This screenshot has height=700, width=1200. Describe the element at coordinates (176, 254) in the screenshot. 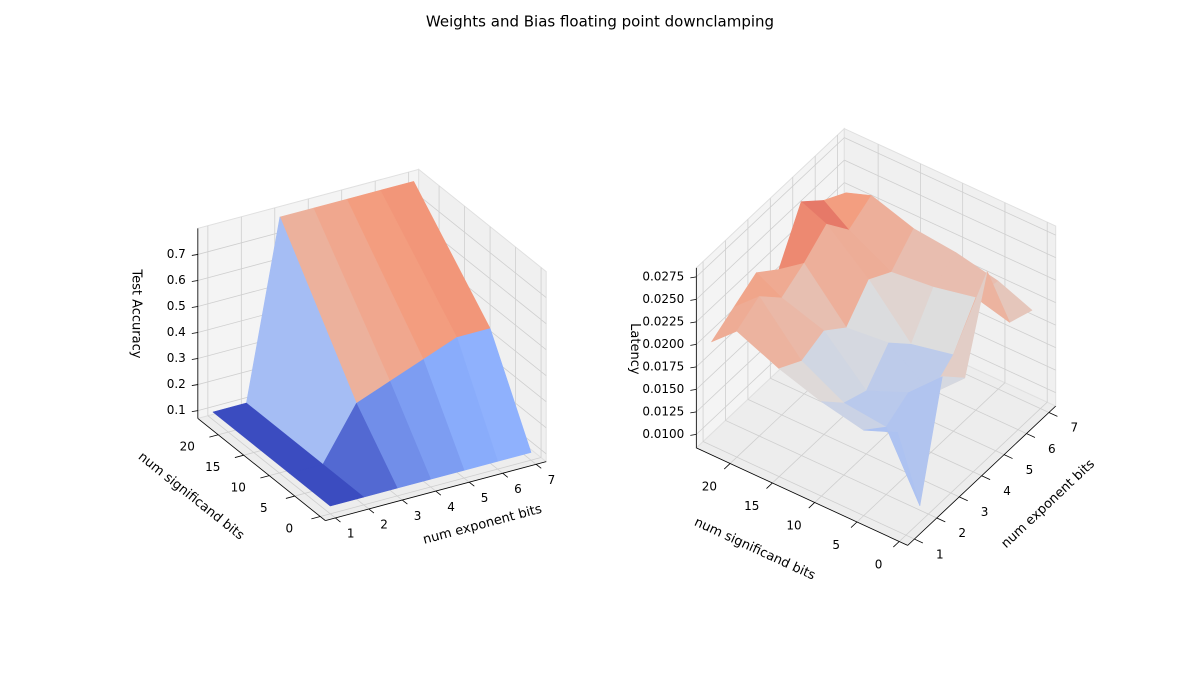

I see `z-tick-label: 0.7` at that location.